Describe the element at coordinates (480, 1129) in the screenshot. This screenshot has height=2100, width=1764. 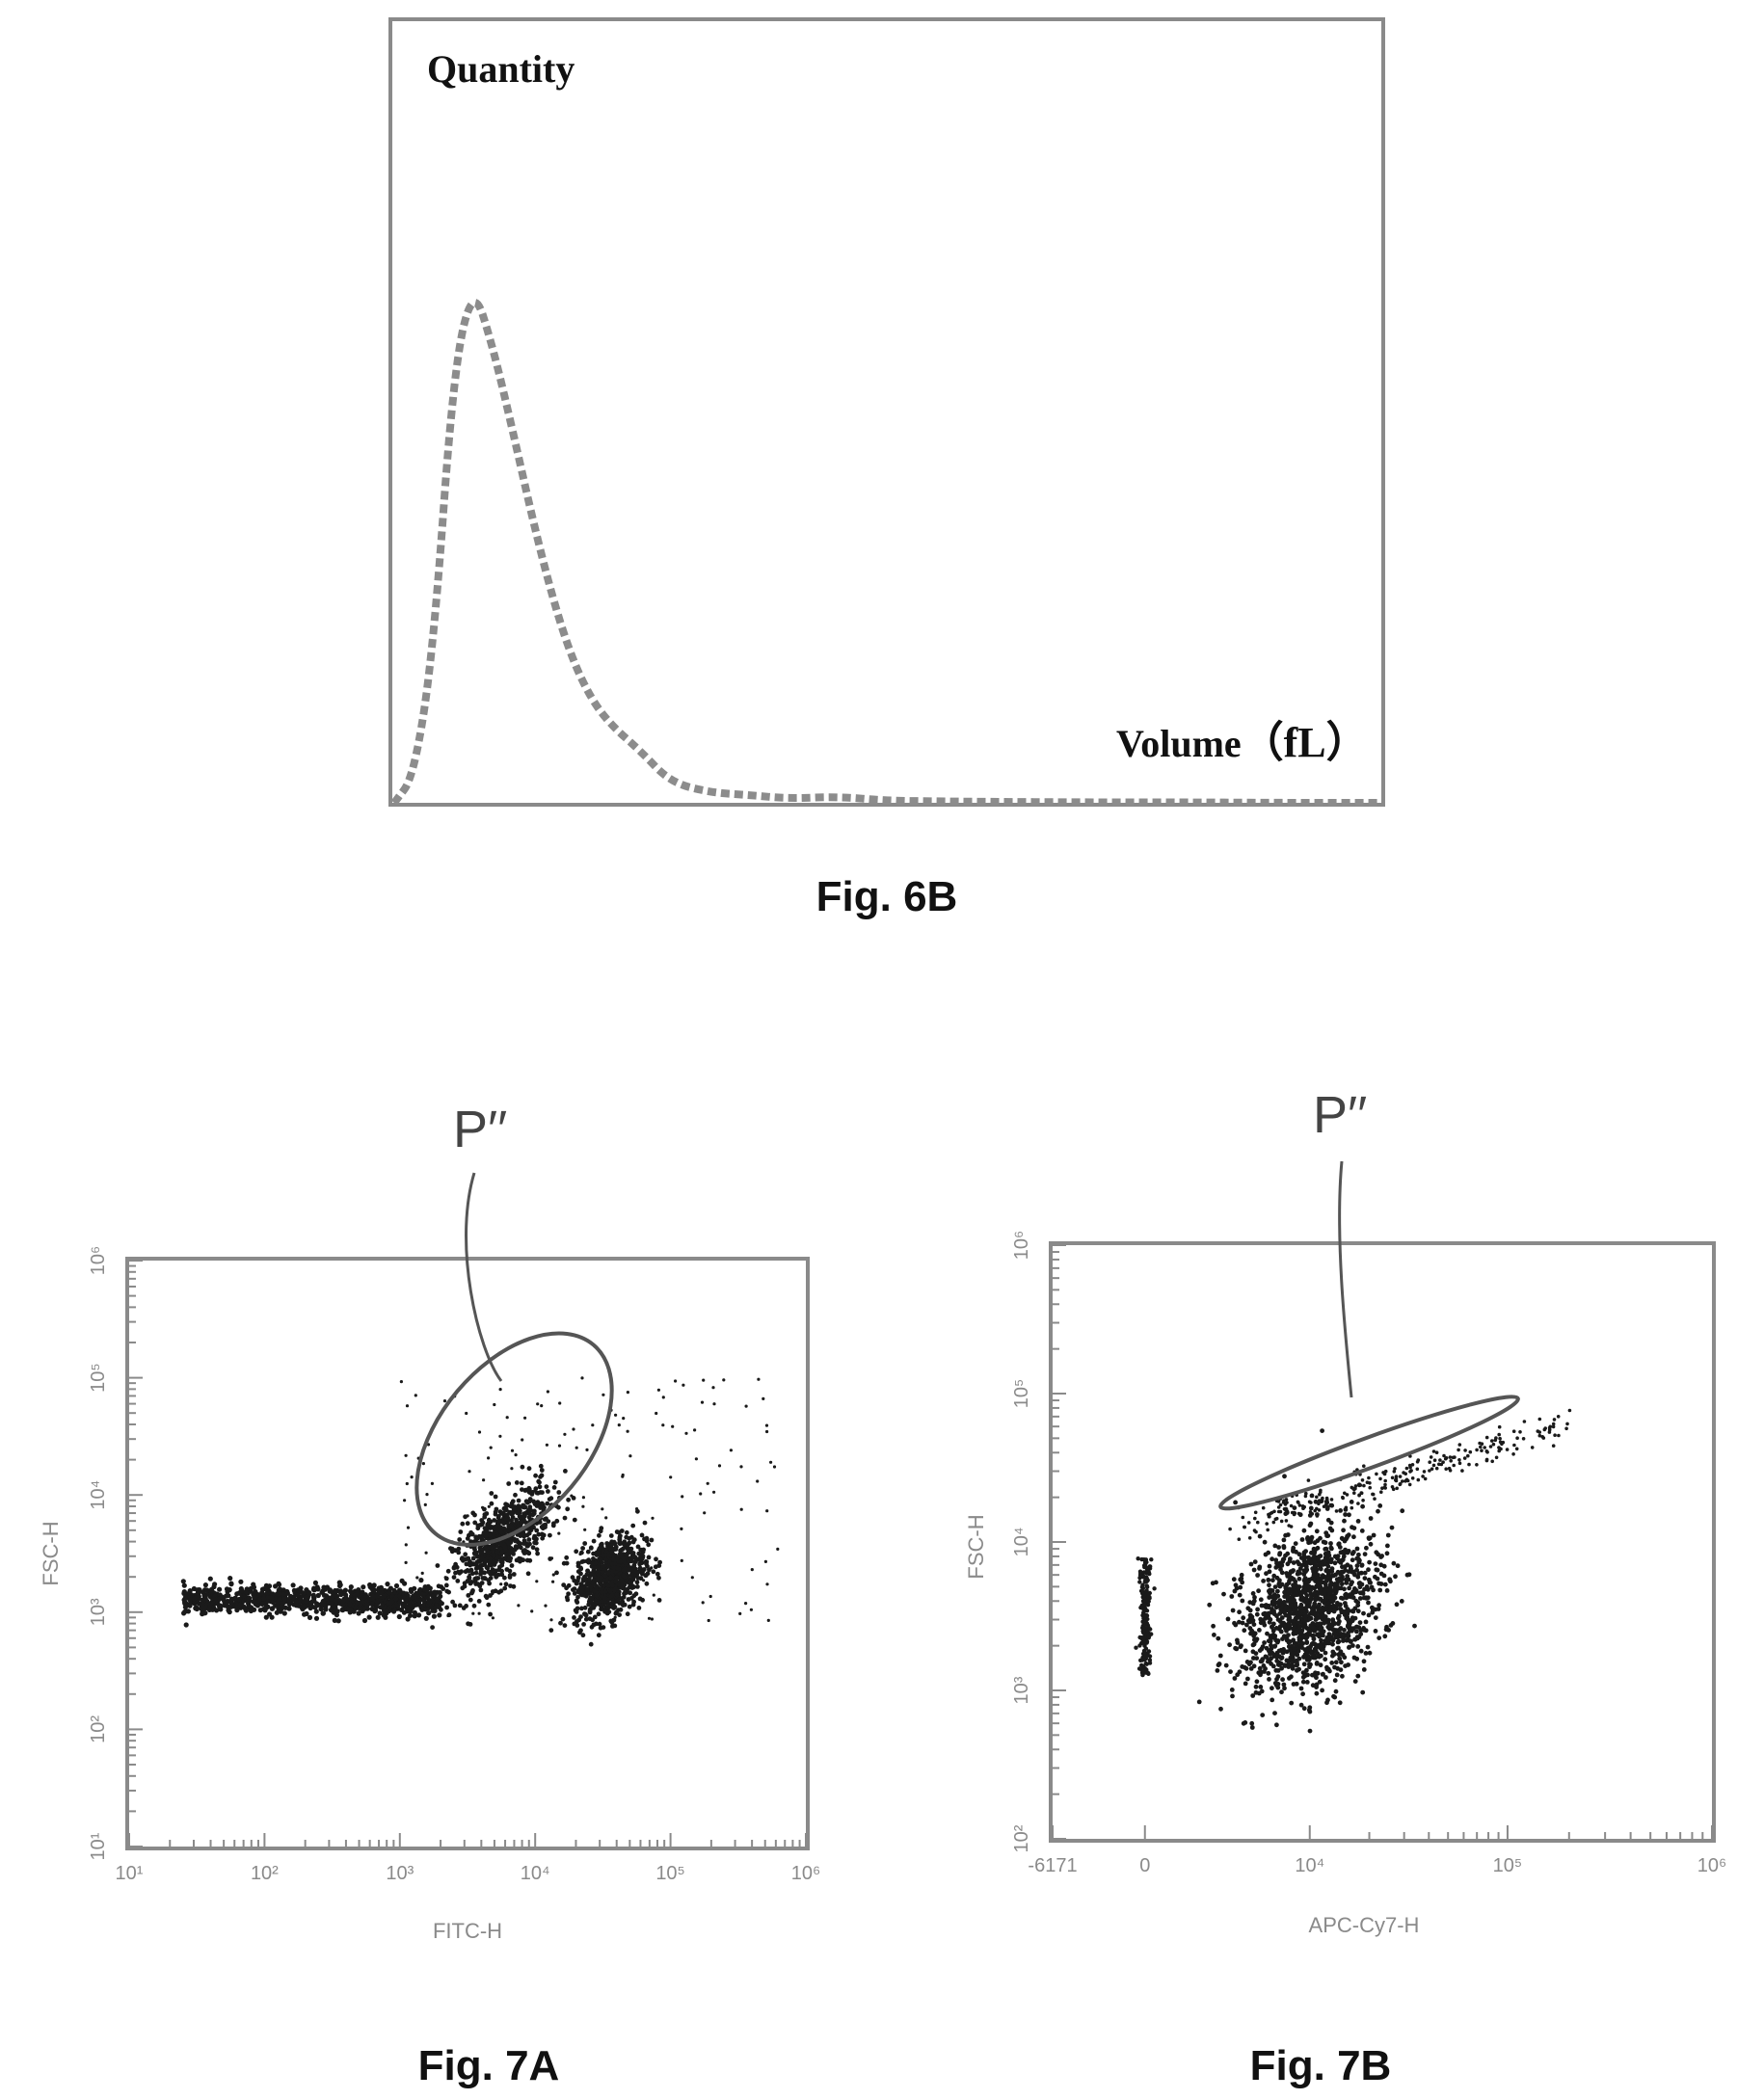
I see `fig7a-gate-label: P′′` at that location.